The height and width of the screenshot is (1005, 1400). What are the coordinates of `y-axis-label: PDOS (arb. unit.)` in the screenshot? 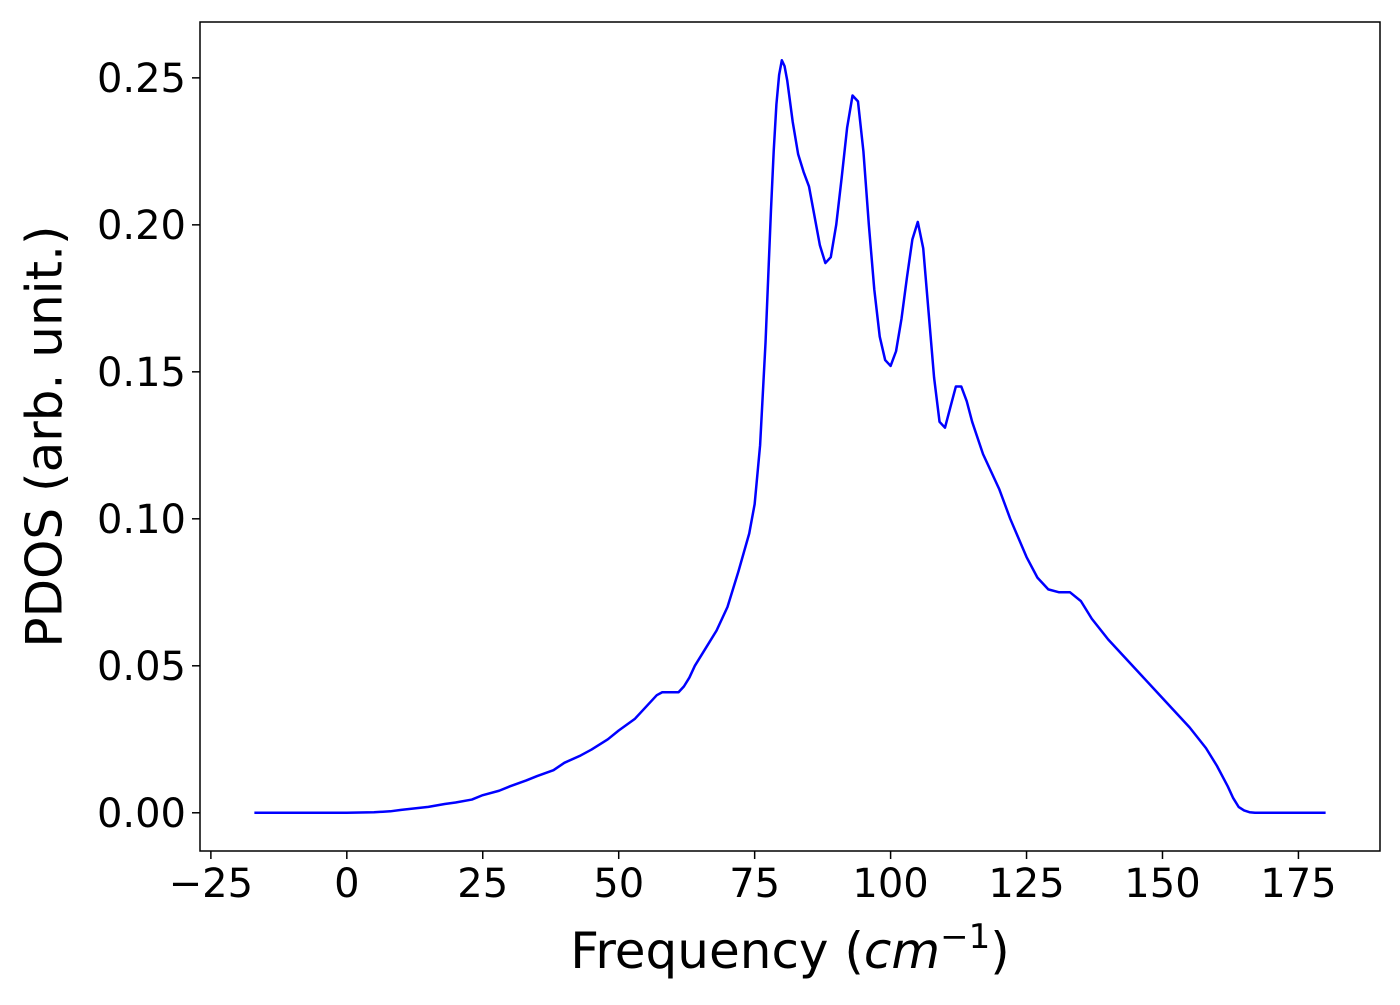 It's located at (45, 436).